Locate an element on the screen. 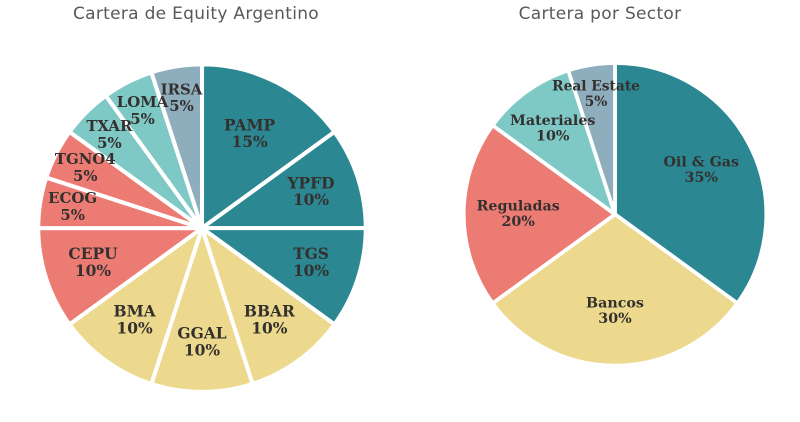  pie-slice-label-percent: 20% is located at coordinates (518, 222).